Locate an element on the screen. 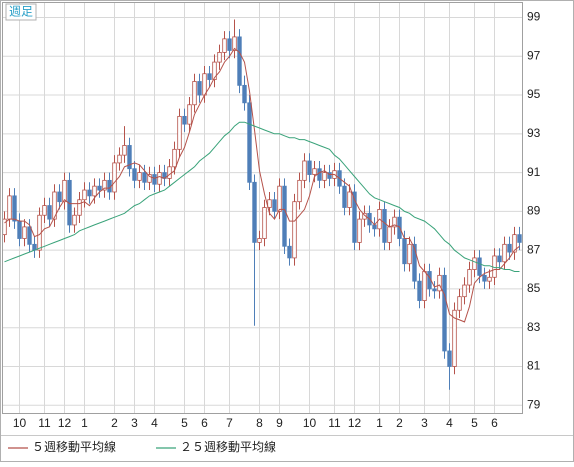  y-tick-label: 97 is located at coordinates (534, 55).